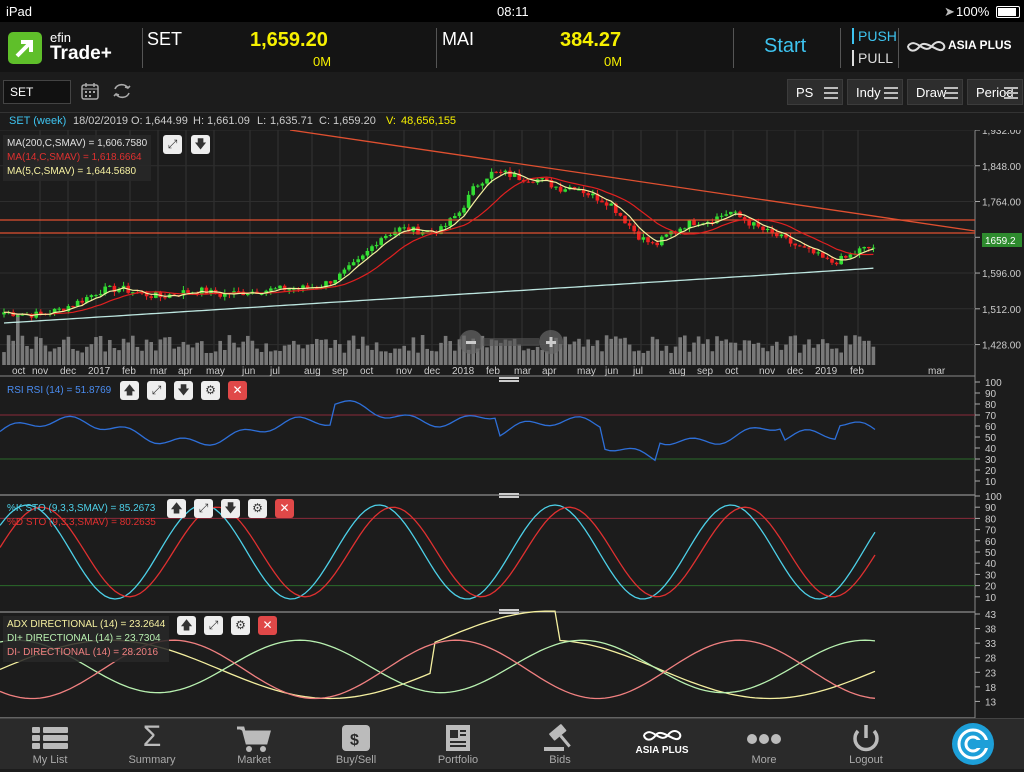 The image size is (1024, 772). I want to click on refresh-icon, so click(122, 91).